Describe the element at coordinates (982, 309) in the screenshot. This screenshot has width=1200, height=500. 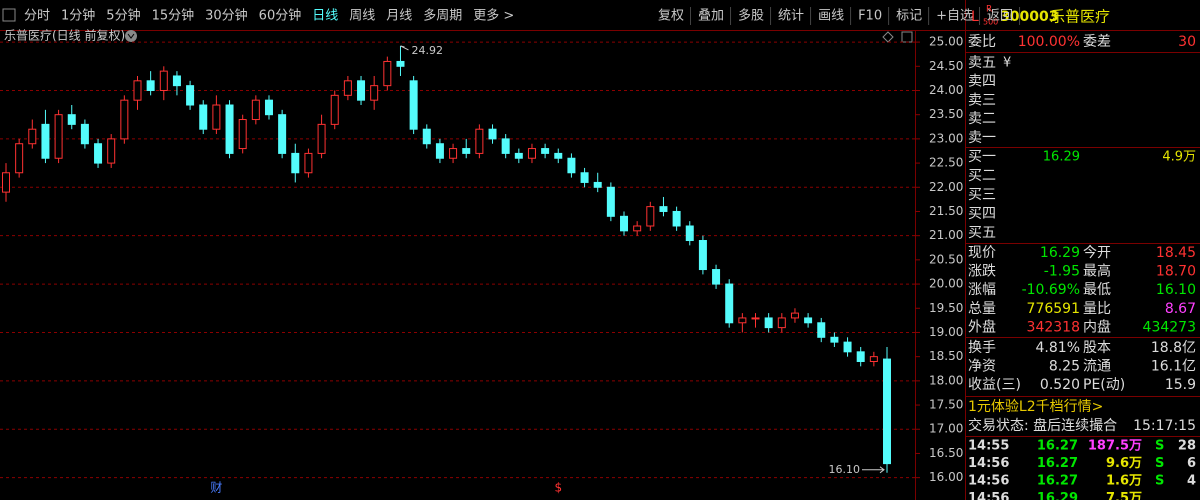
I see `quote-label: 总量` at that location.